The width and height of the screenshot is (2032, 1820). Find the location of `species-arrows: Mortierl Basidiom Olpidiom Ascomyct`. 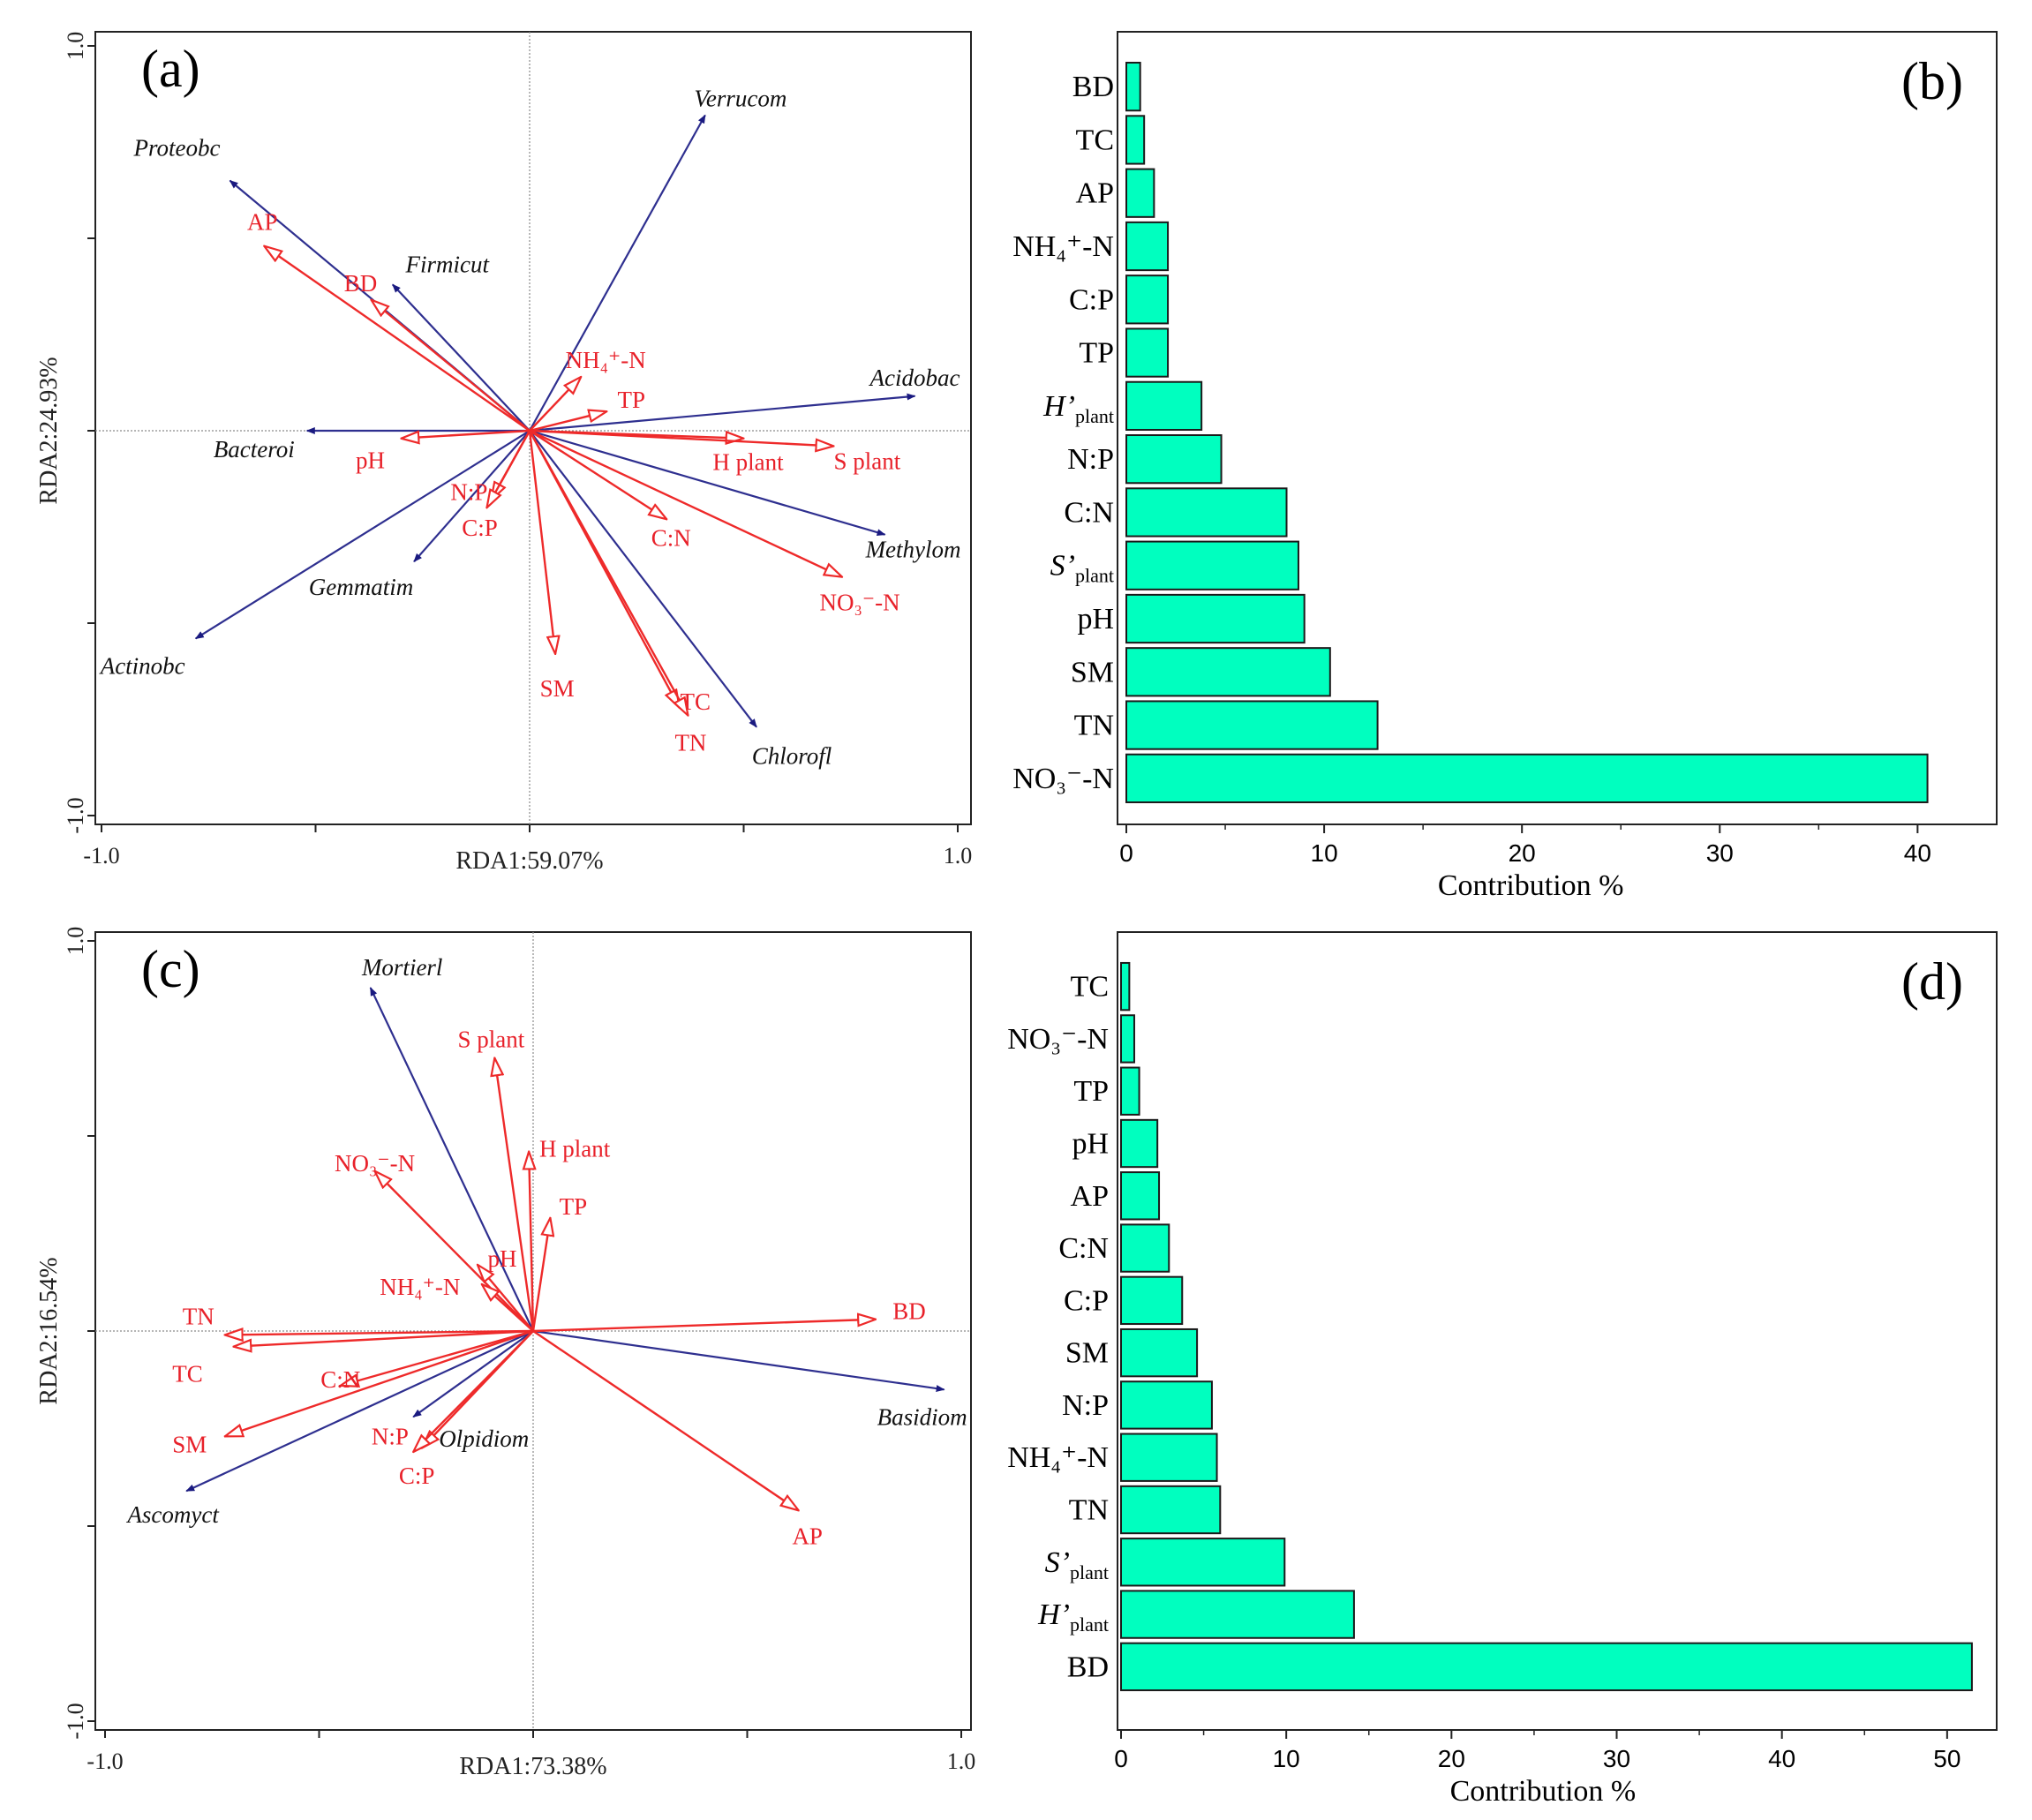

species-arrows: Mortierl Basidiom Olpidiom Ascomyct is located at coordinates (546, 1241).